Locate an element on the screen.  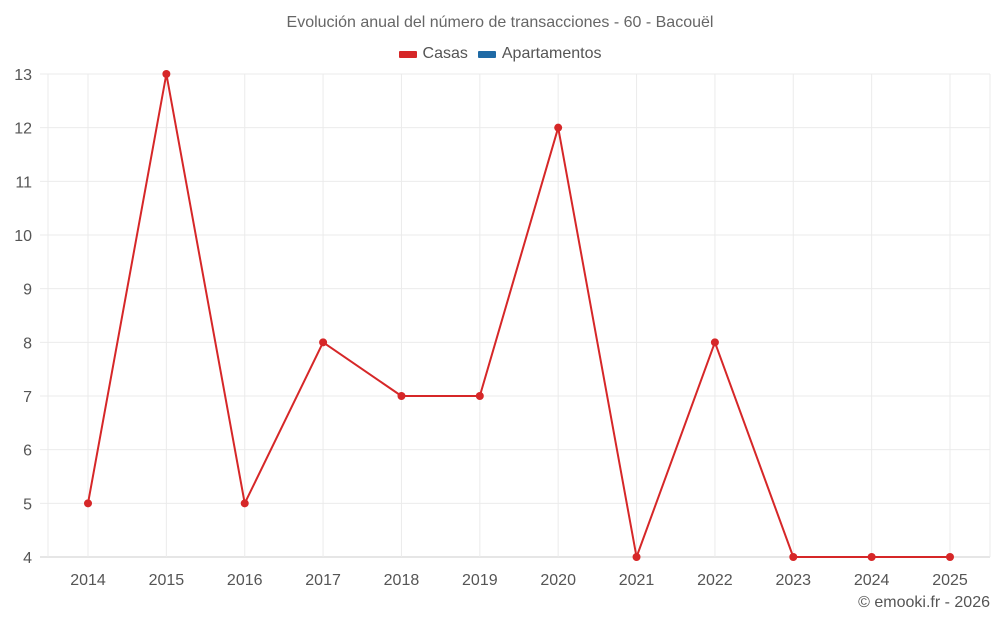
x-tick-label: 2025 is located at coordinates (950, 580).